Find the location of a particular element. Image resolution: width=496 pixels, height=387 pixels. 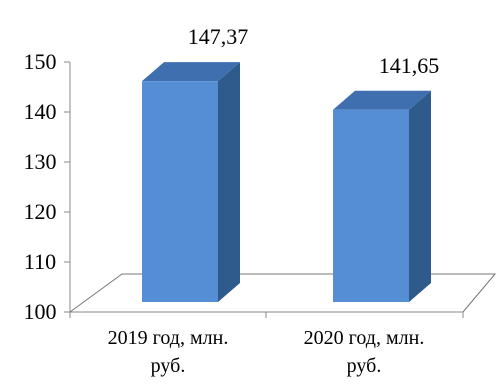

y-tick-label: 150 is located at coordinates (40, 61).